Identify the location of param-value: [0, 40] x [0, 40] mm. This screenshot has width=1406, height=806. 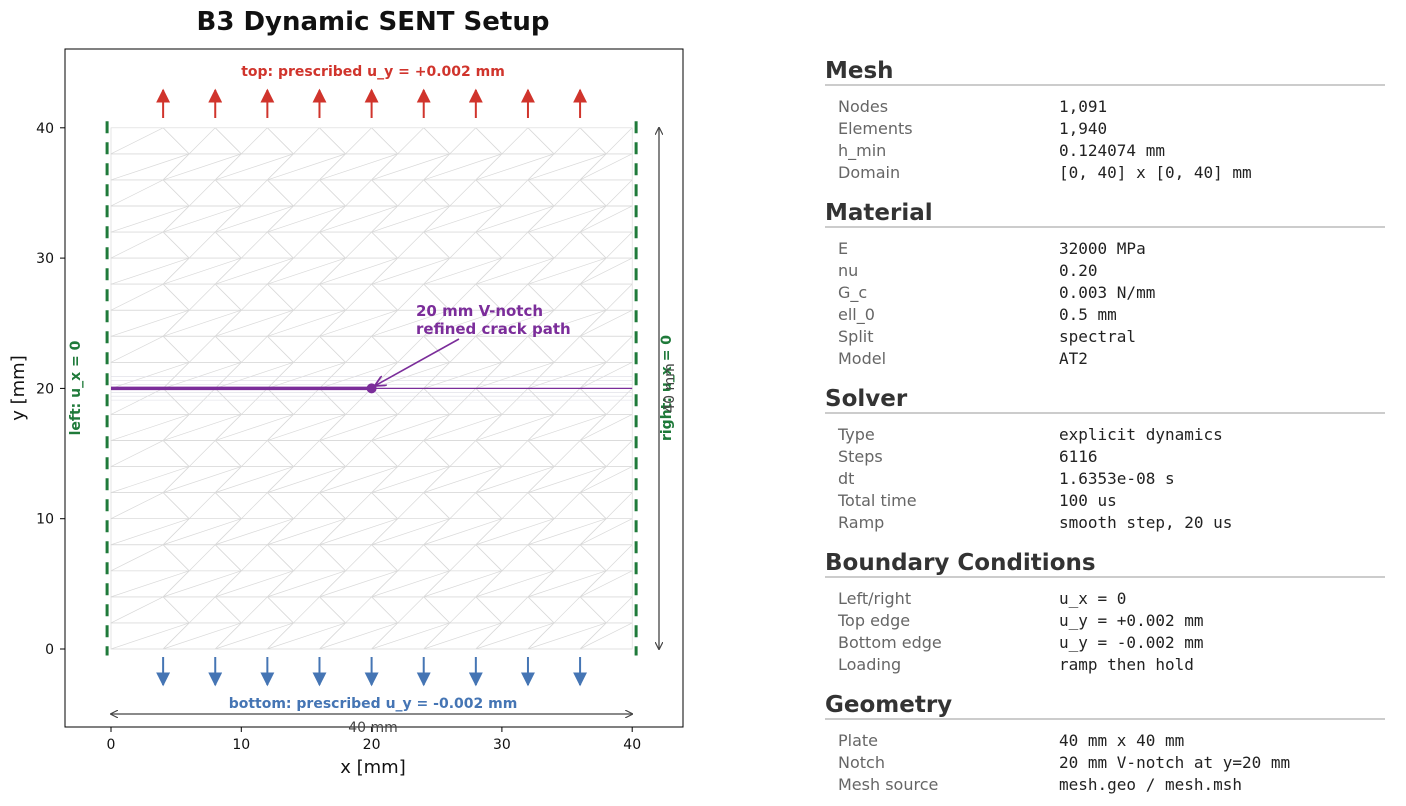
(1155, 172).